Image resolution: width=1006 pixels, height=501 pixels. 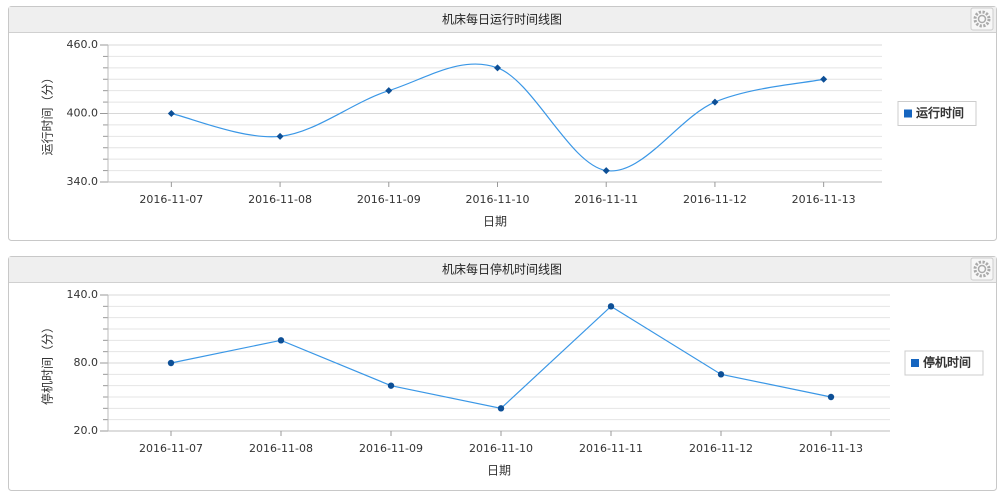 What do you see at coordinates (83, 294) in the screenshot?
I see `y-tick-label: 140.0` at bounding box center [83, 294].